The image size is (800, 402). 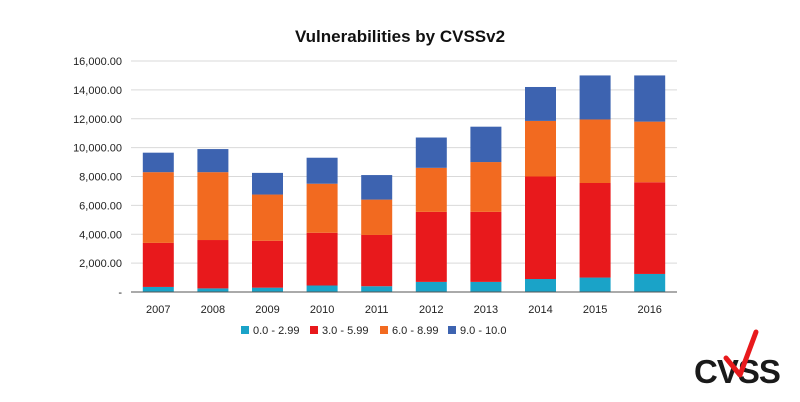 What do you see at coordinates (97, 149) in the screenshot?
I see `y-tick-label: 10,000.00` at bounding box center [97, 149].